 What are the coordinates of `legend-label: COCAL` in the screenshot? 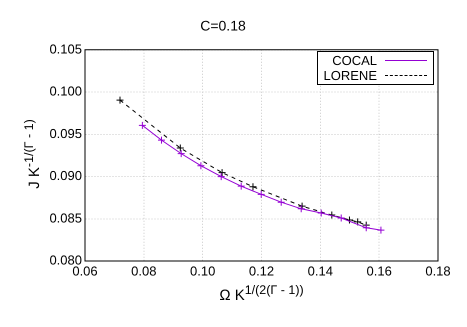 It's located at (354, 60).